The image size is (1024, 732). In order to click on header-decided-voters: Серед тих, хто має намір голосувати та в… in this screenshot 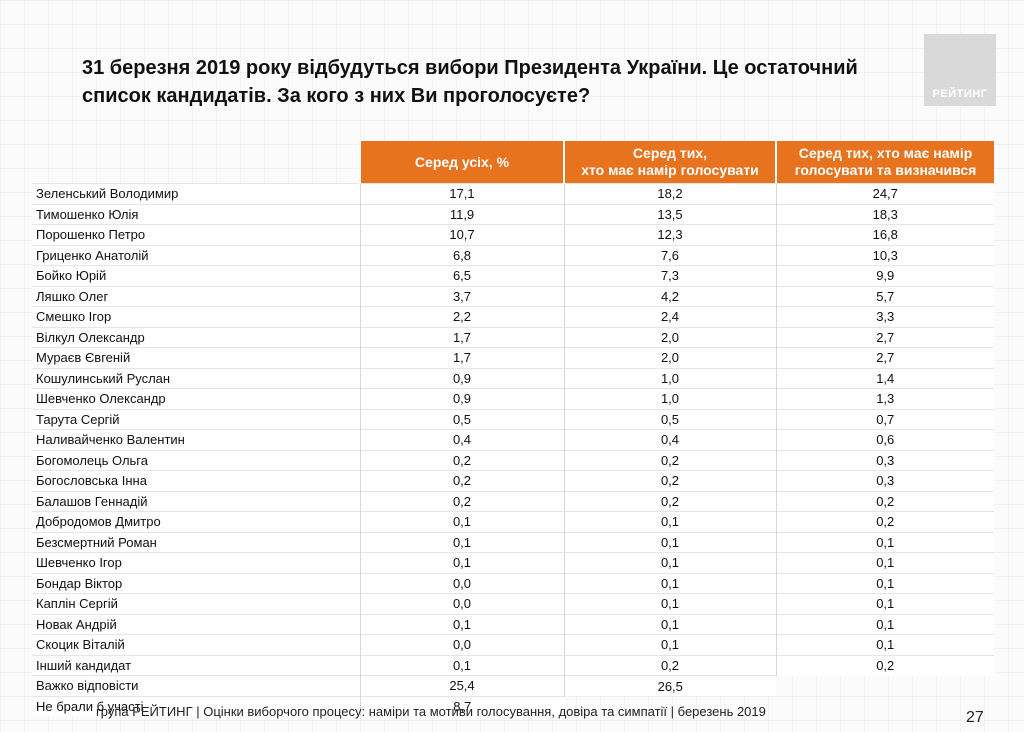, I will do `click(884, 162)`.